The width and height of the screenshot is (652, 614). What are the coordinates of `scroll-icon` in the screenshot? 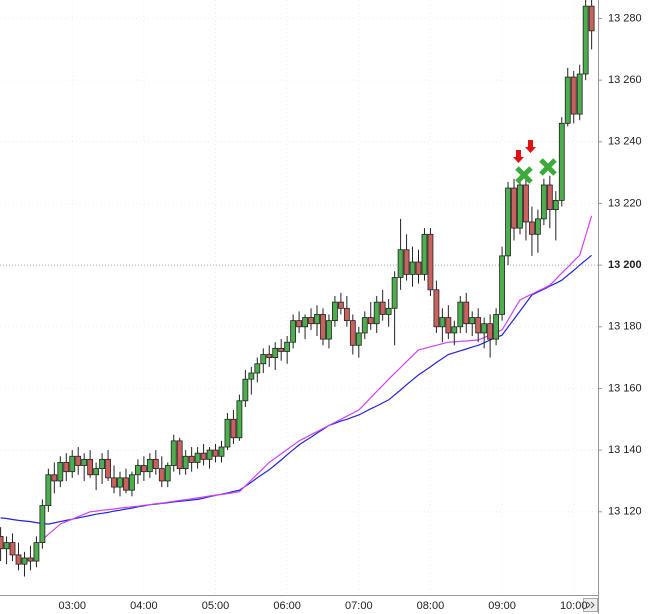 It's located at (590, 605).